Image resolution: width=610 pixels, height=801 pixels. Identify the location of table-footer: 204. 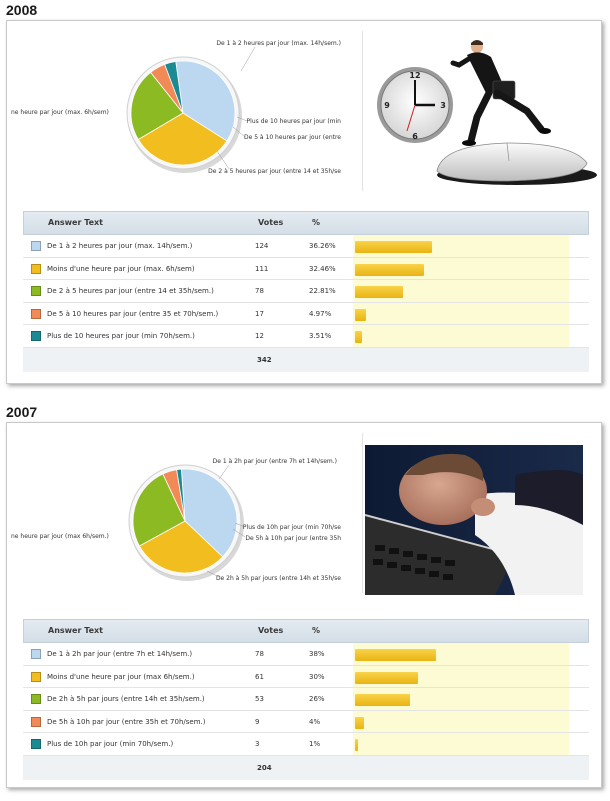
(306, 767).